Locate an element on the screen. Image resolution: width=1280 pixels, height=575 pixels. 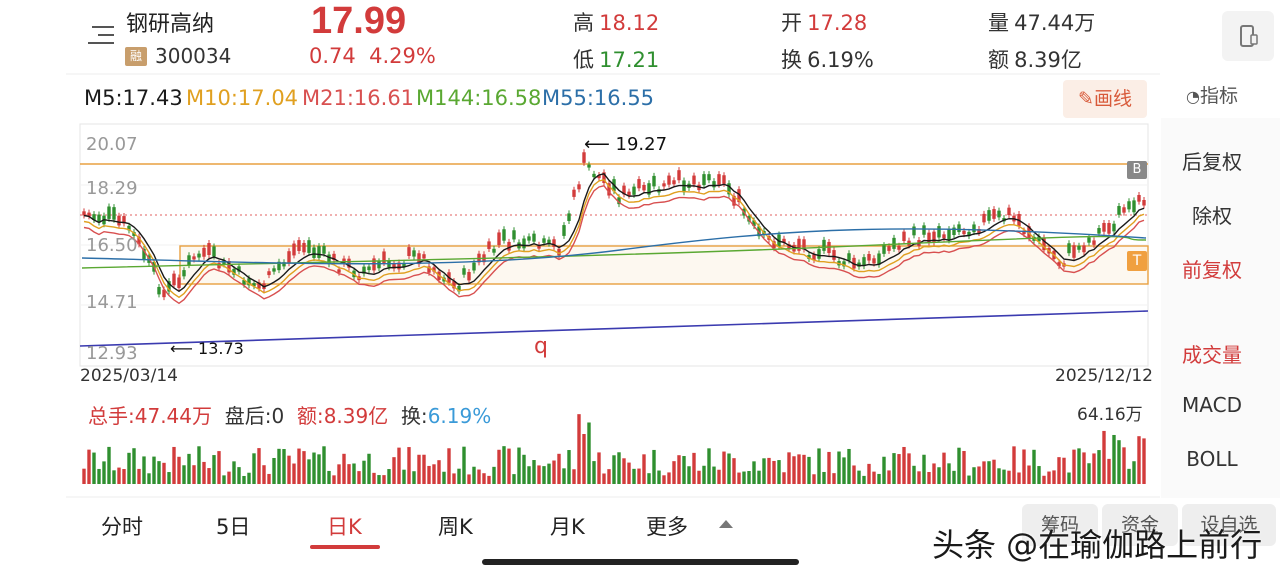
side-option: 后复权 is located at coordinates (1212, 162).